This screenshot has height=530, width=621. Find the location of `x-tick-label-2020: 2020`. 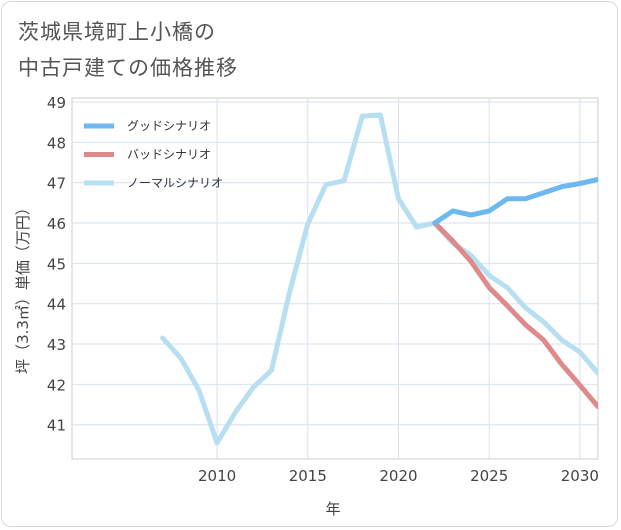

x-tick-label-2020: 2020 is located at coordinates (398, 476).